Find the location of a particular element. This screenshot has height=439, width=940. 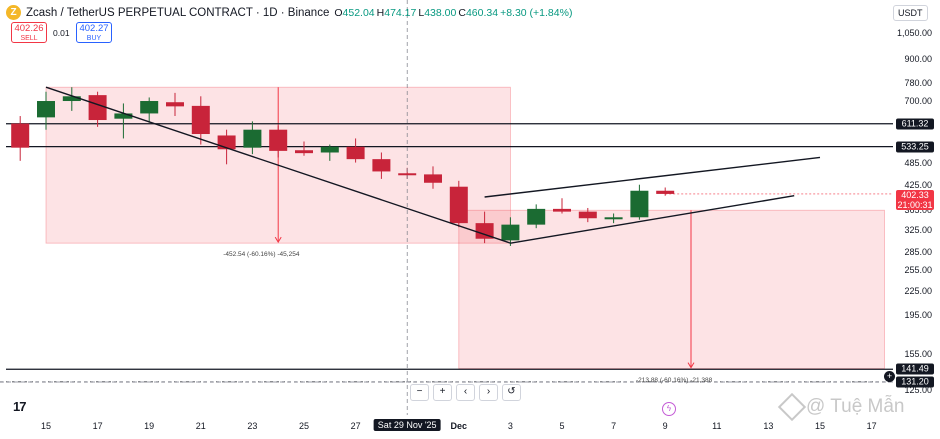

price-axis-label: 325.00 is located at coordinates (918, 229).